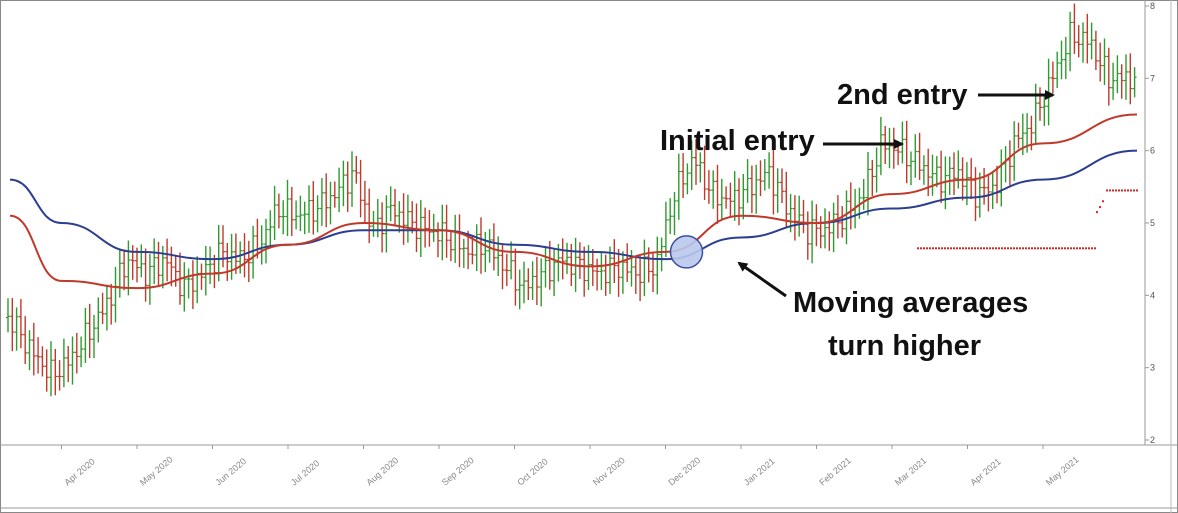 This screenshot has height=513, width=1178. I want to click on stop-dots, so click(1027, 219).